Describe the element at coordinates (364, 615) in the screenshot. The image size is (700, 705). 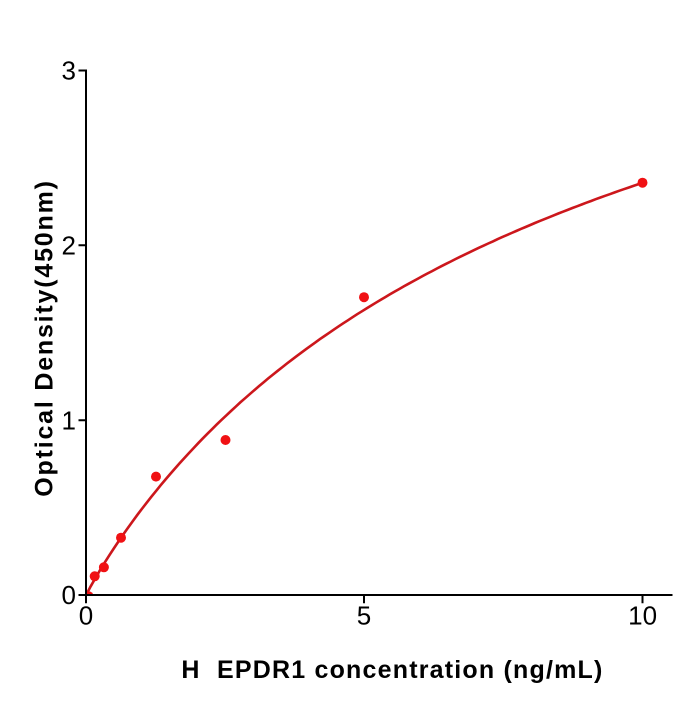
I see `svg-text: 5` at that location.